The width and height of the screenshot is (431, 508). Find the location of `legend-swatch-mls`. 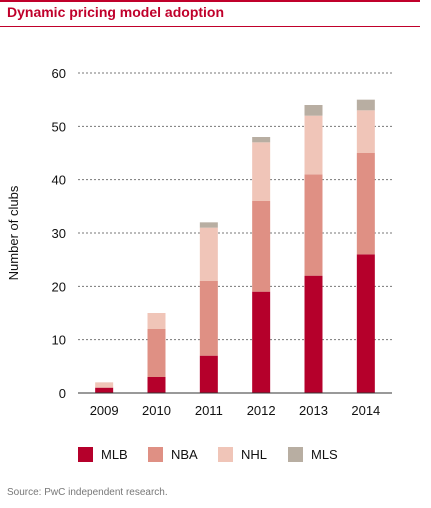

legend-swatch-mls is located at coordinates (295, 454).